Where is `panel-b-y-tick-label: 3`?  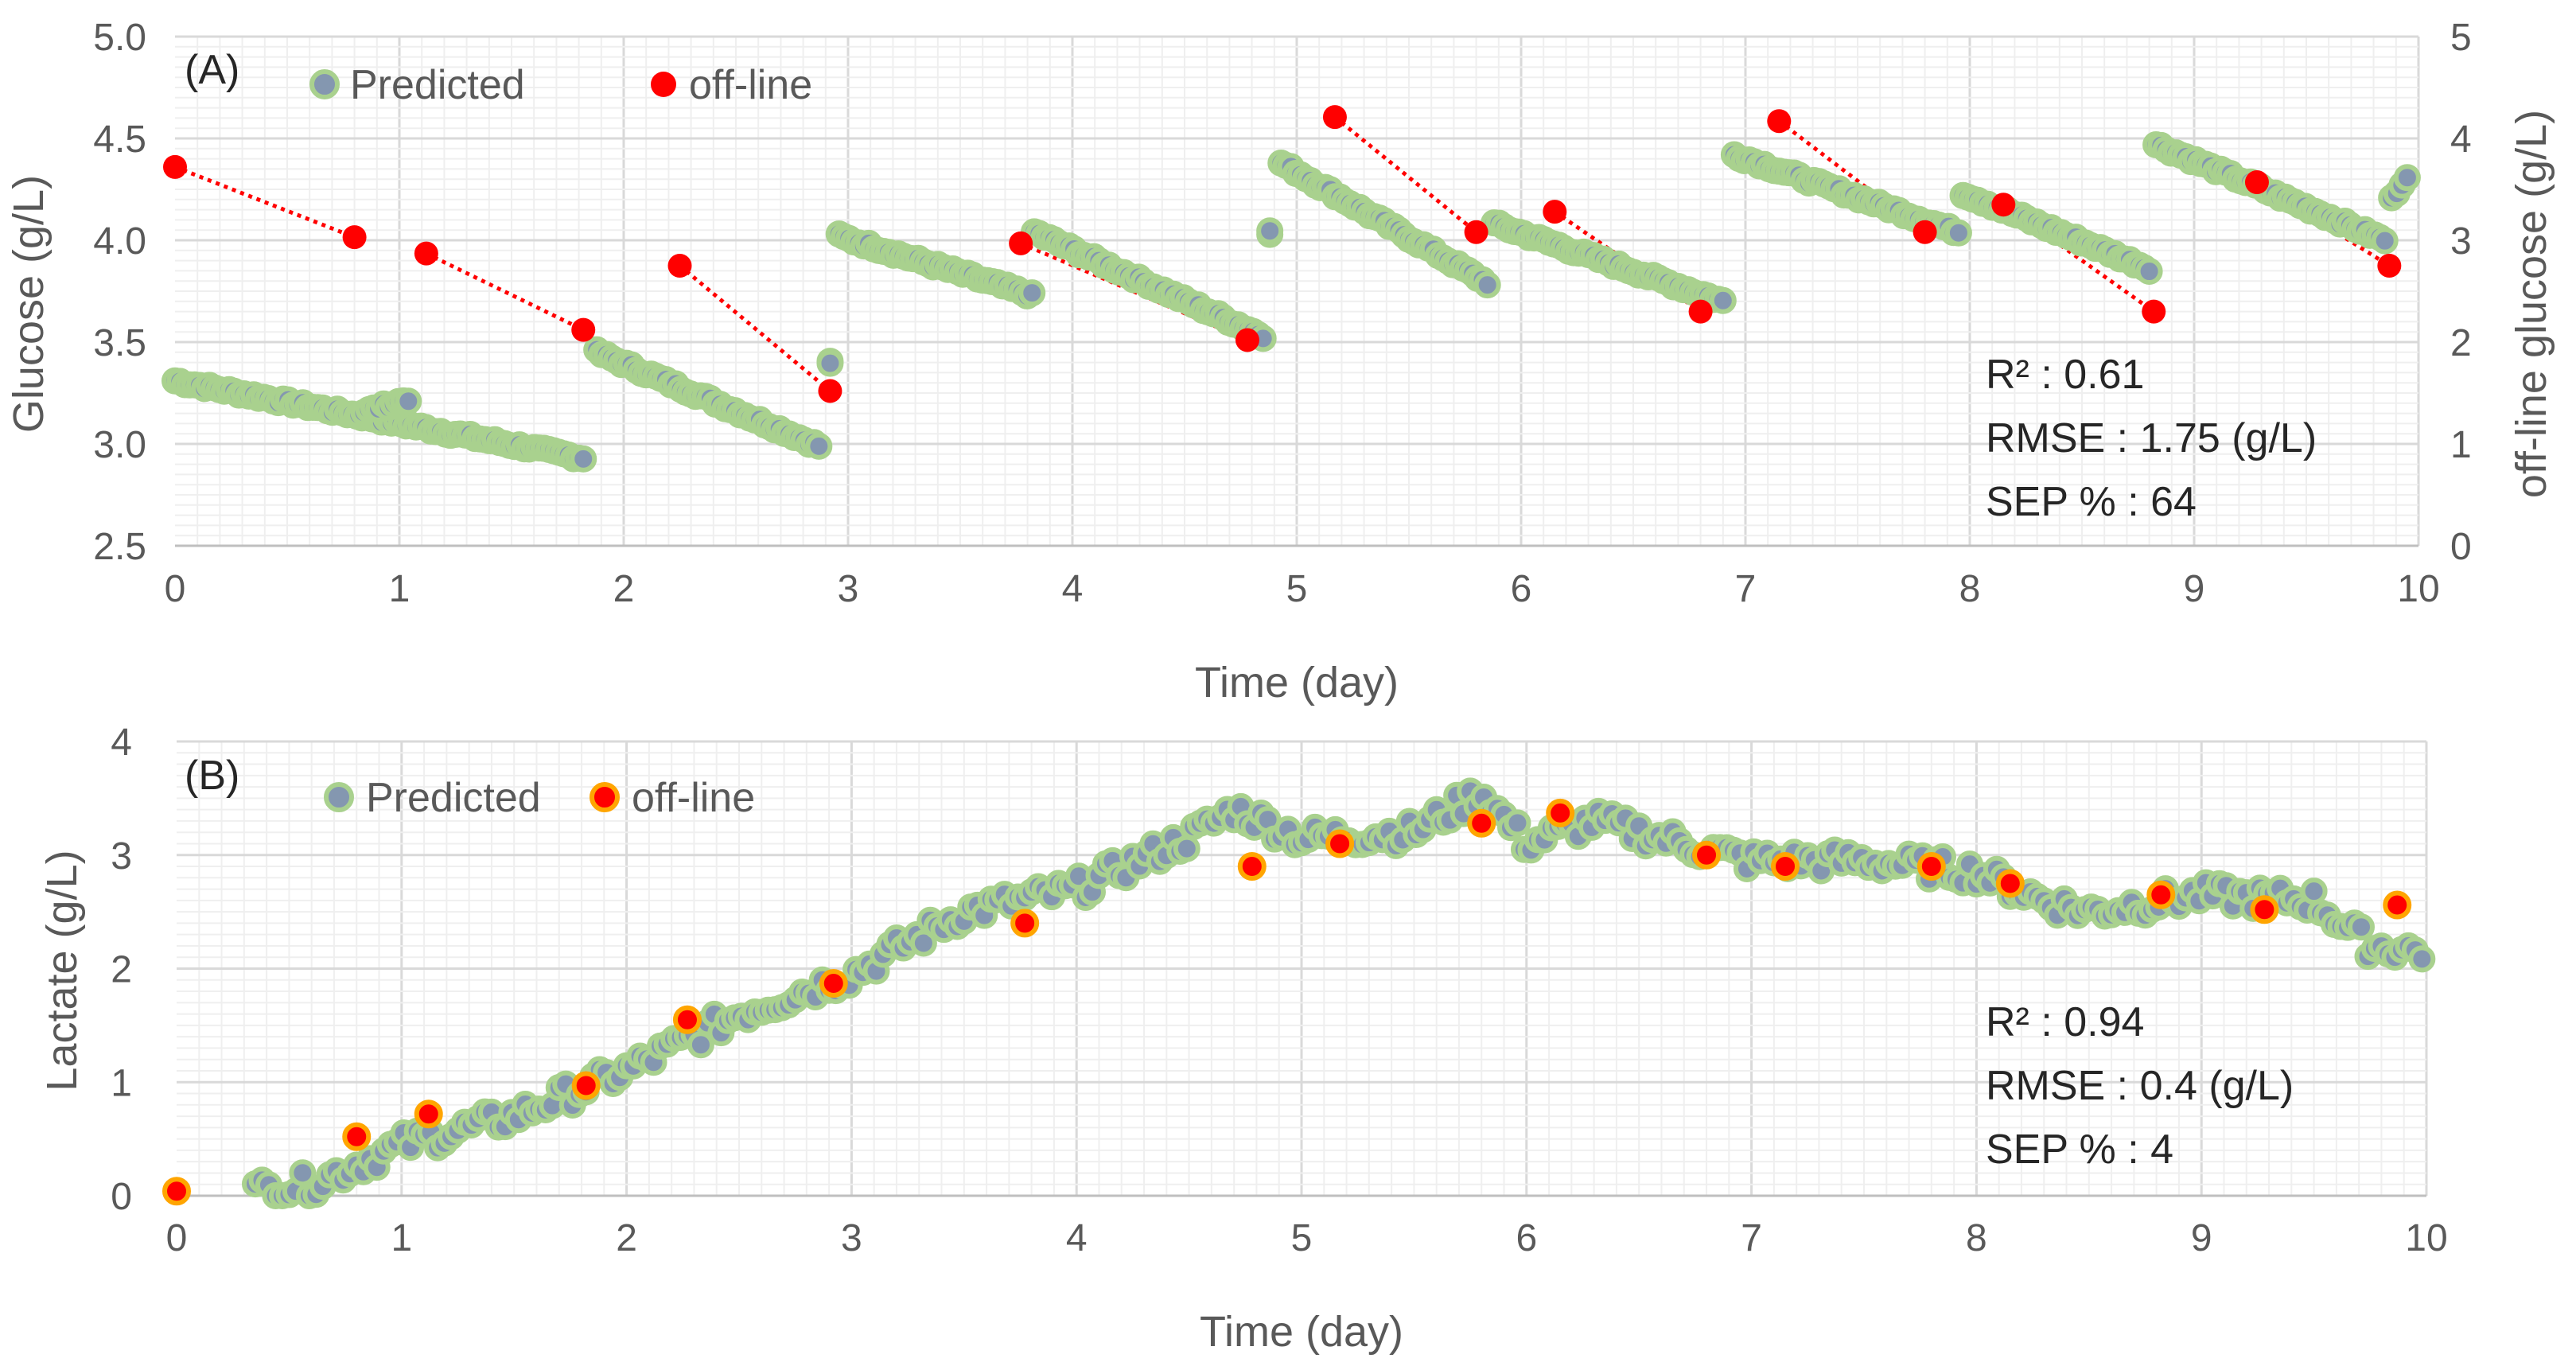
panel-b-y-tick-label: 3 is located at coordinates (122, 856).